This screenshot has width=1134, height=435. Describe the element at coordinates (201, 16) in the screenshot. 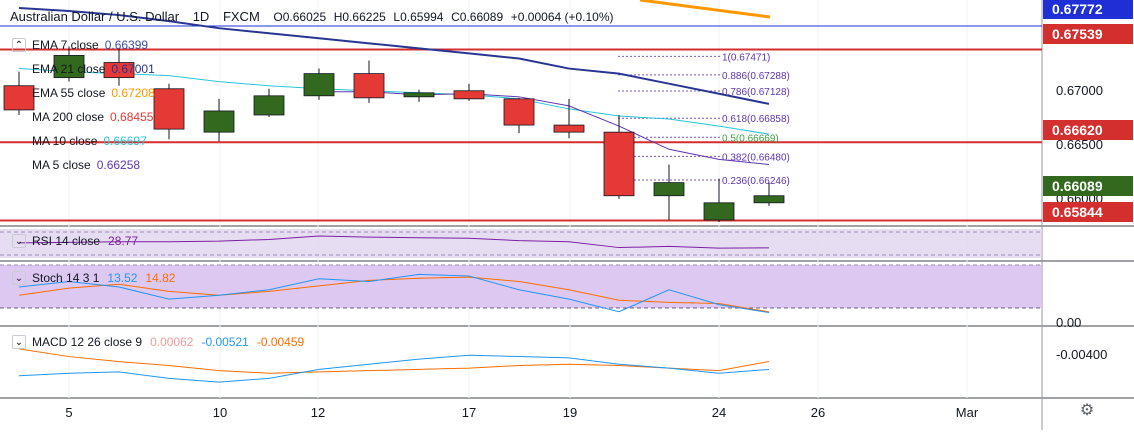

I see `interval: 1D` at that location.